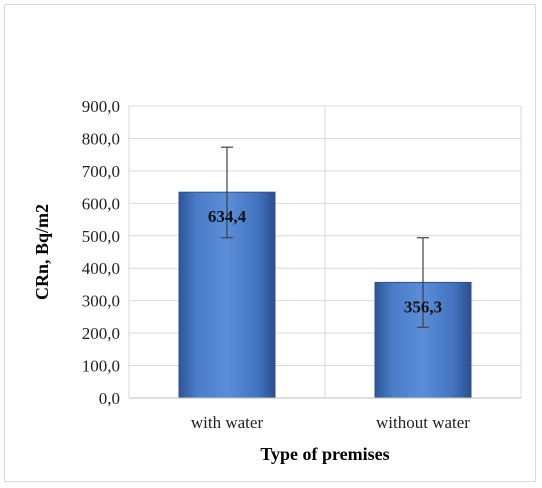 This screenshot has width=542, height=488. Describe the element at coordinates (101, 203) in the screenshot. I see `y-tick-label: 600,0` at that location.